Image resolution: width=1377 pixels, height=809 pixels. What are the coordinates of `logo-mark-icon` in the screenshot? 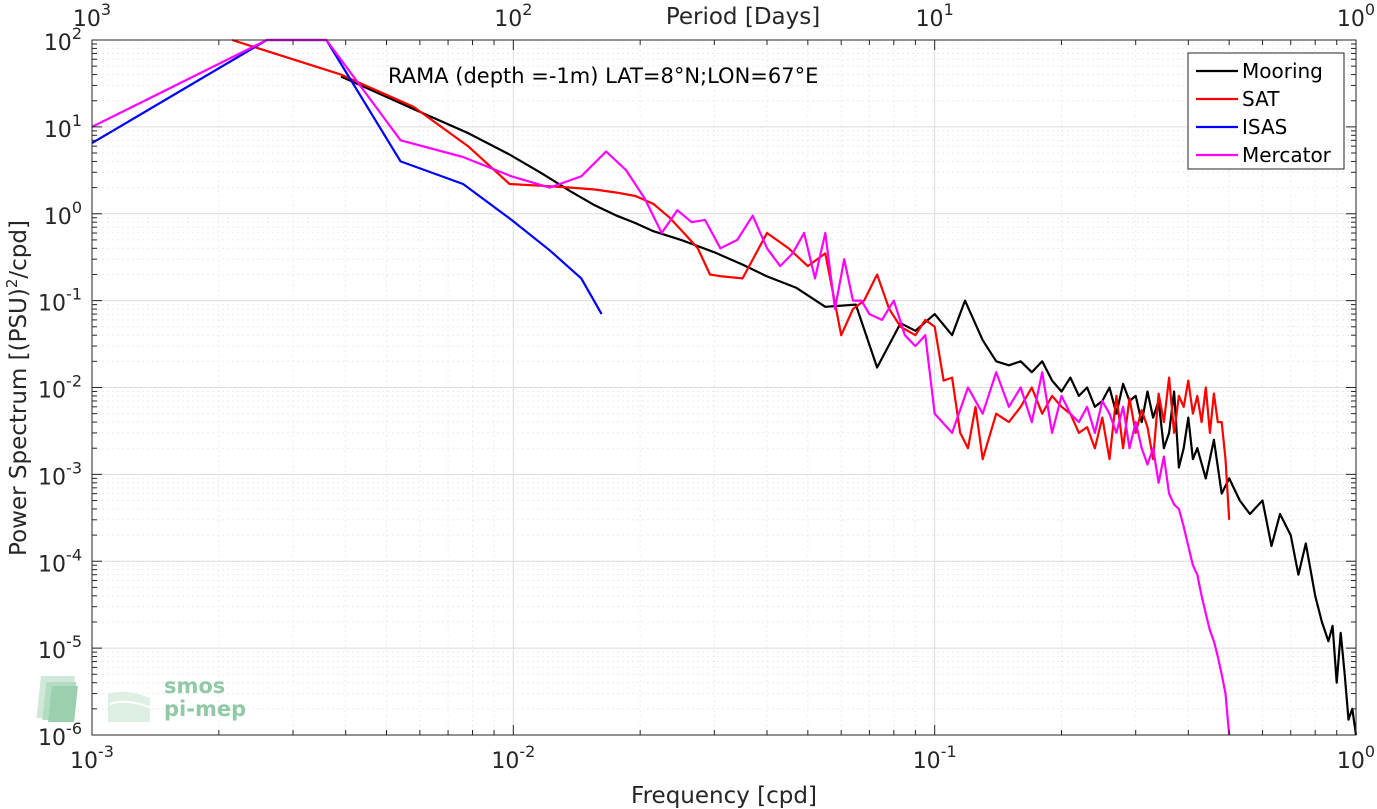 It's located at (94, 699).